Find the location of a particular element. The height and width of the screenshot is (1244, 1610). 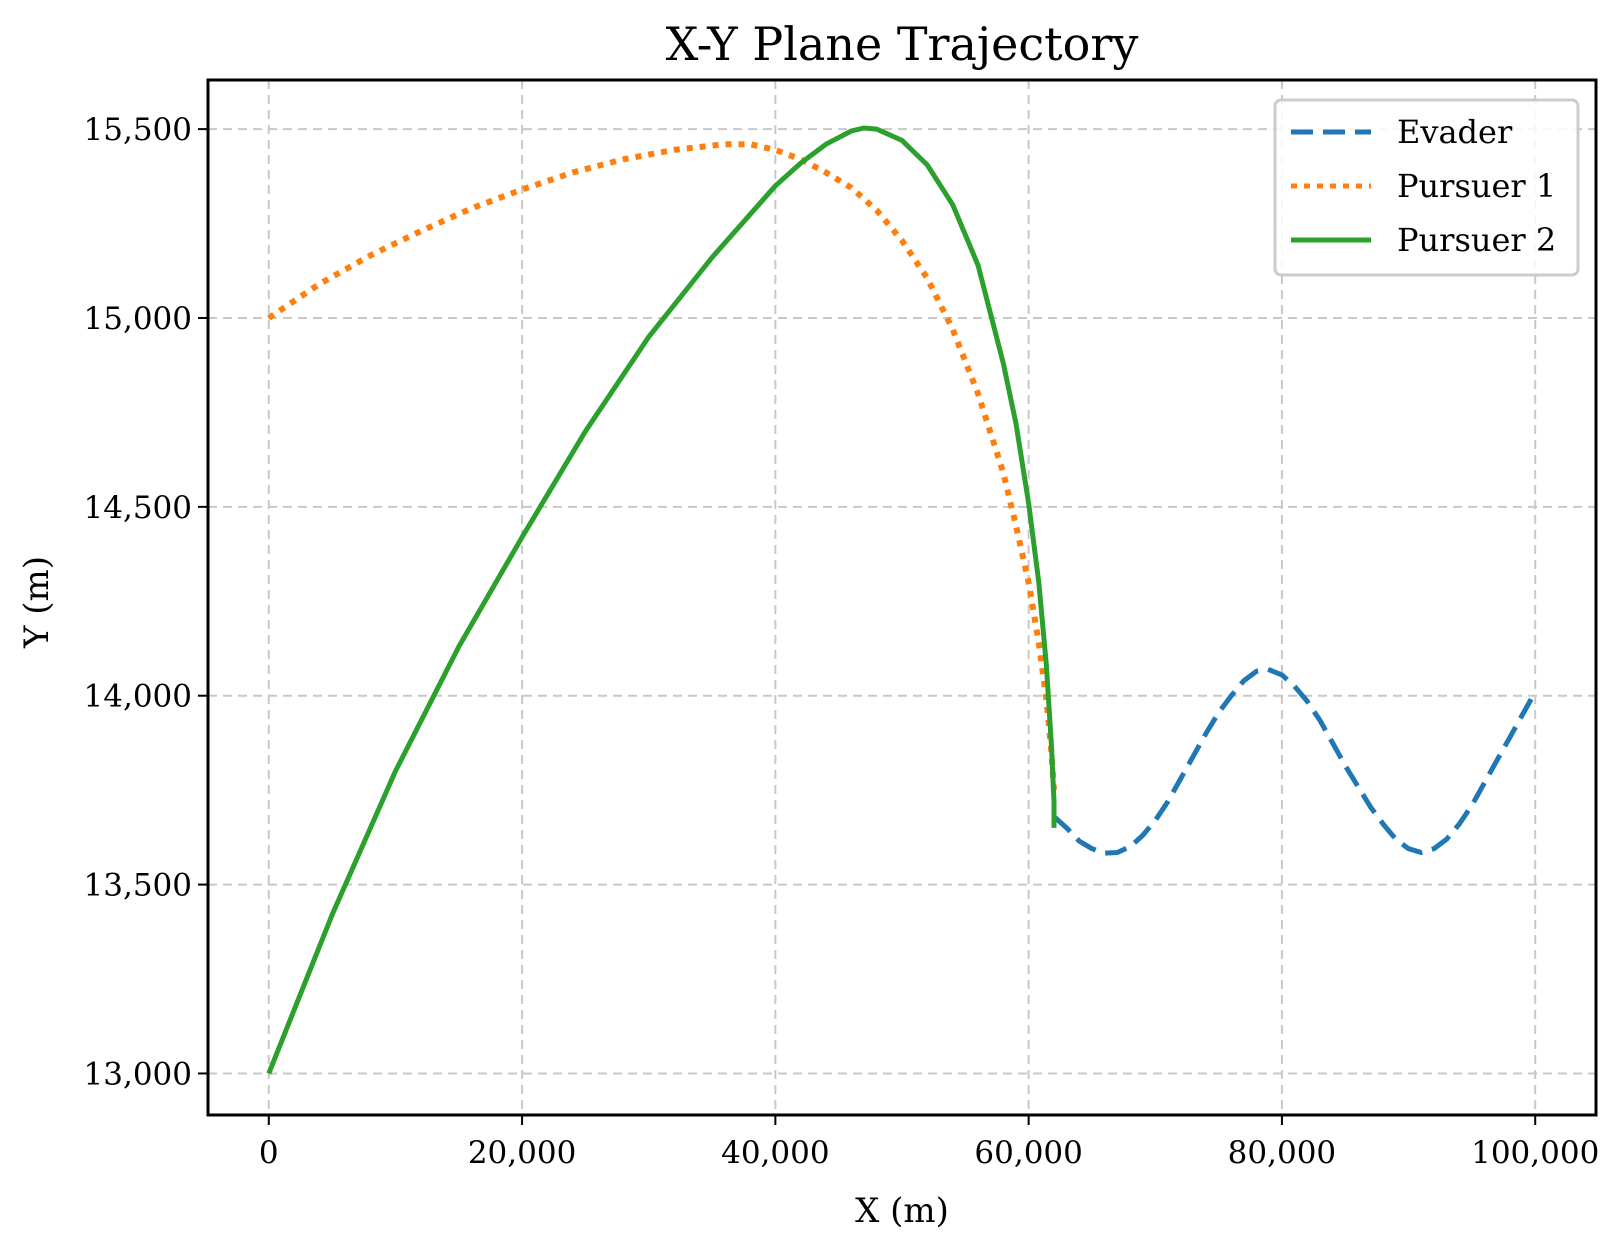

x-axis-label: X (m) is located at coordinates (902, 1211).